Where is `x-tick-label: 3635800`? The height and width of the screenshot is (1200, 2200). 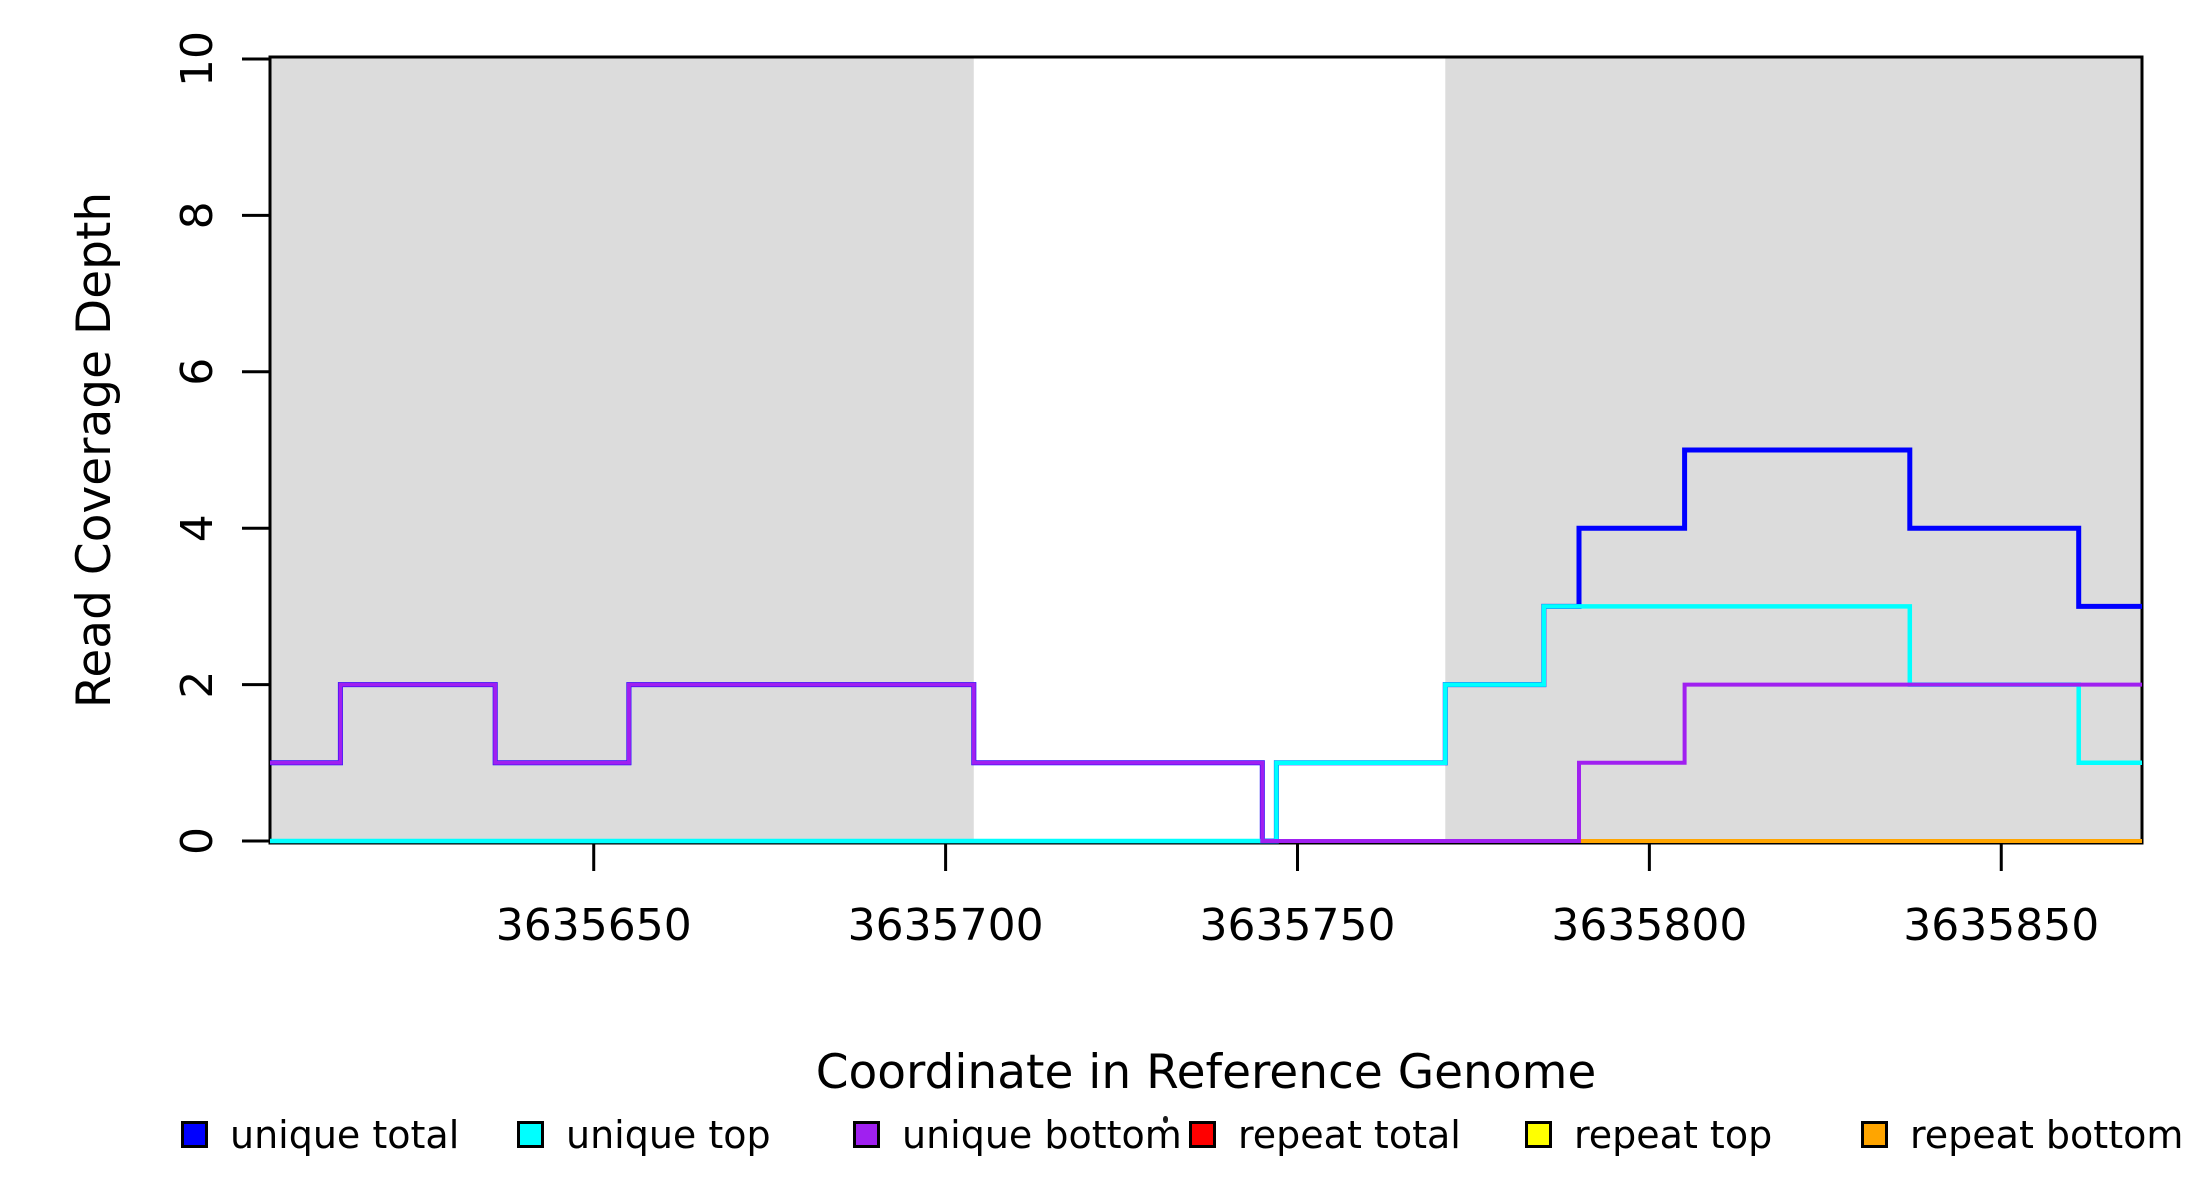 x-tick-label: 3635800 is located at coordinates (1649, 925).